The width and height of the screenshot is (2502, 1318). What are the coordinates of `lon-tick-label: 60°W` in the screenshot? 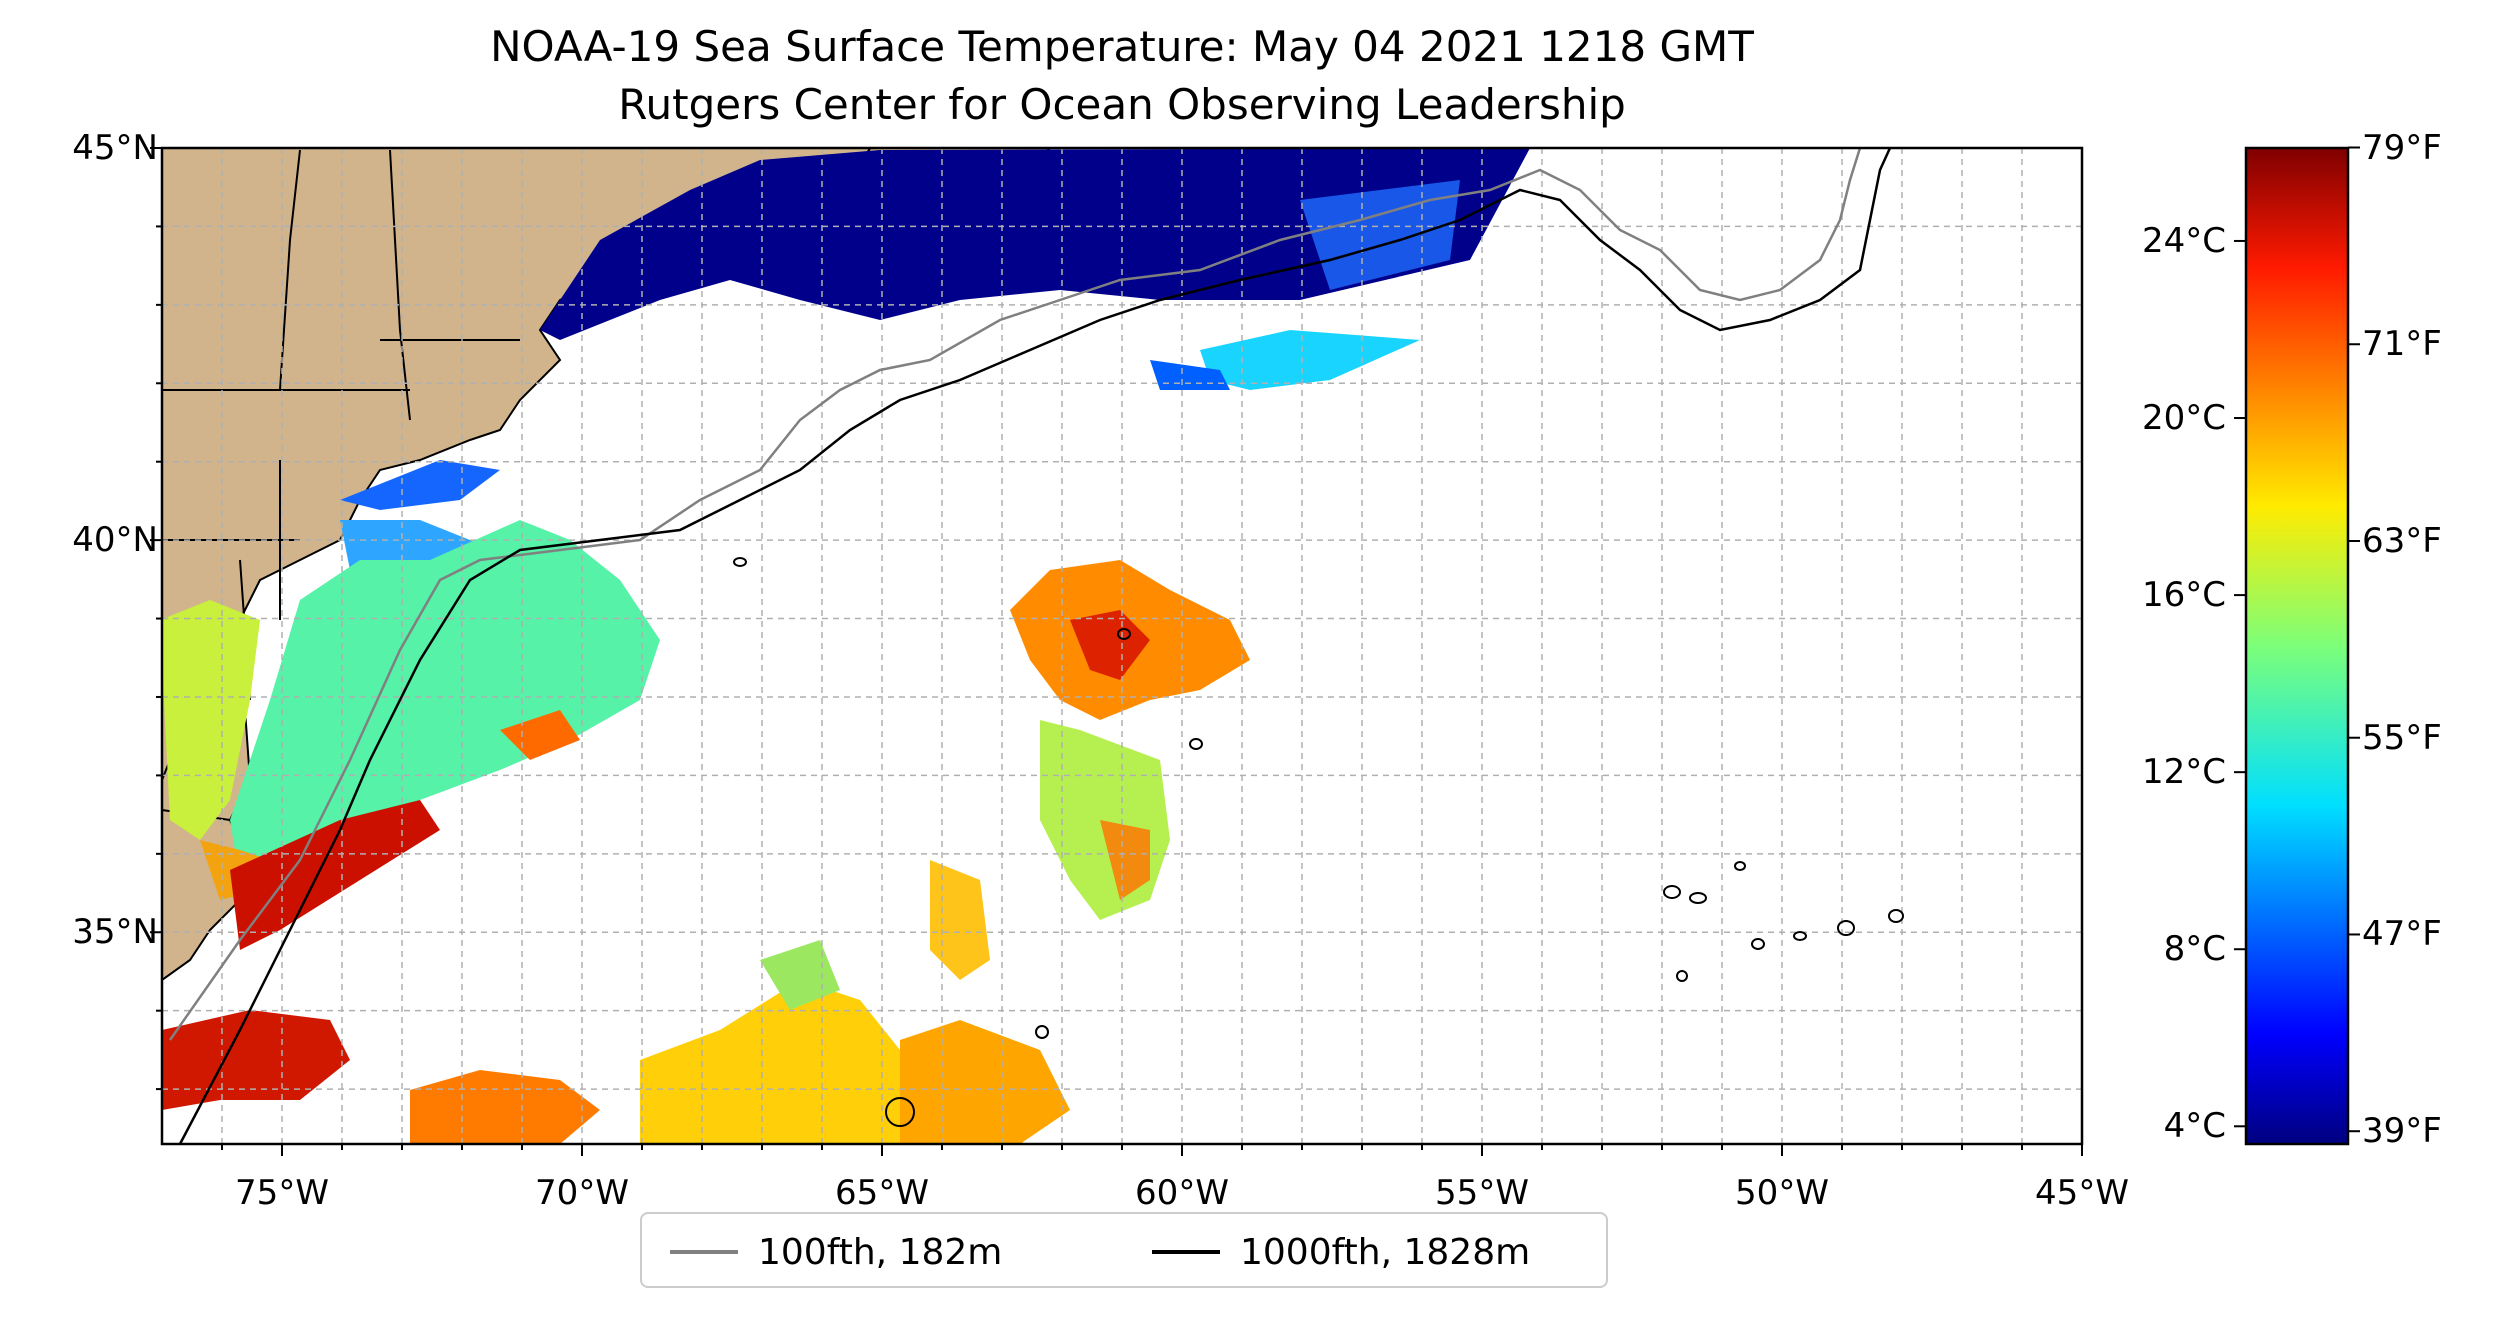 It's located at (1182, 1193).